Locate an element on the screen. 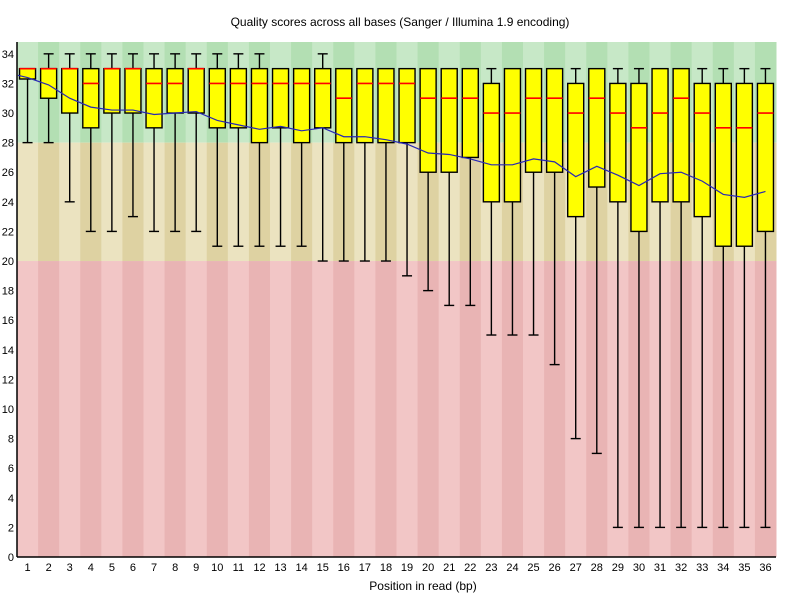  y-tick-label: 14 is located at coordinates (8, 351).